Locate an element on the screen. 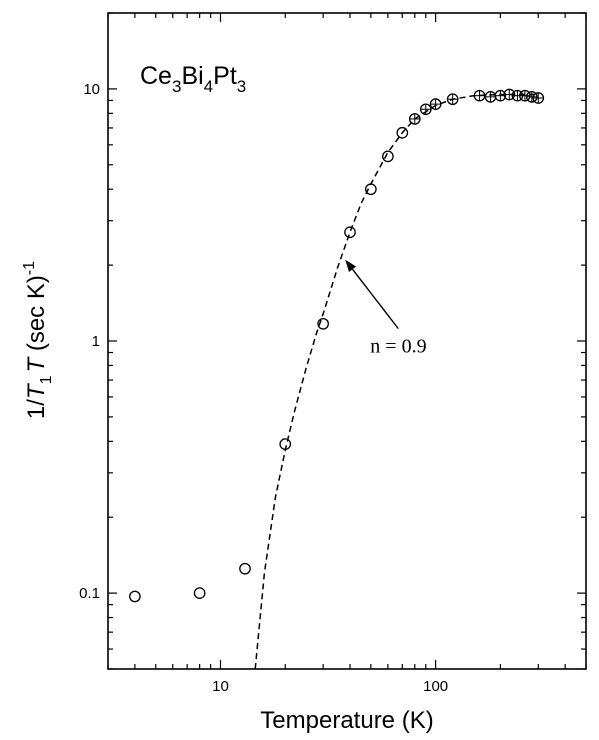 This screenshot has height=740, width=599. x-tick-label: 100 is located at coordinates (435, 686).